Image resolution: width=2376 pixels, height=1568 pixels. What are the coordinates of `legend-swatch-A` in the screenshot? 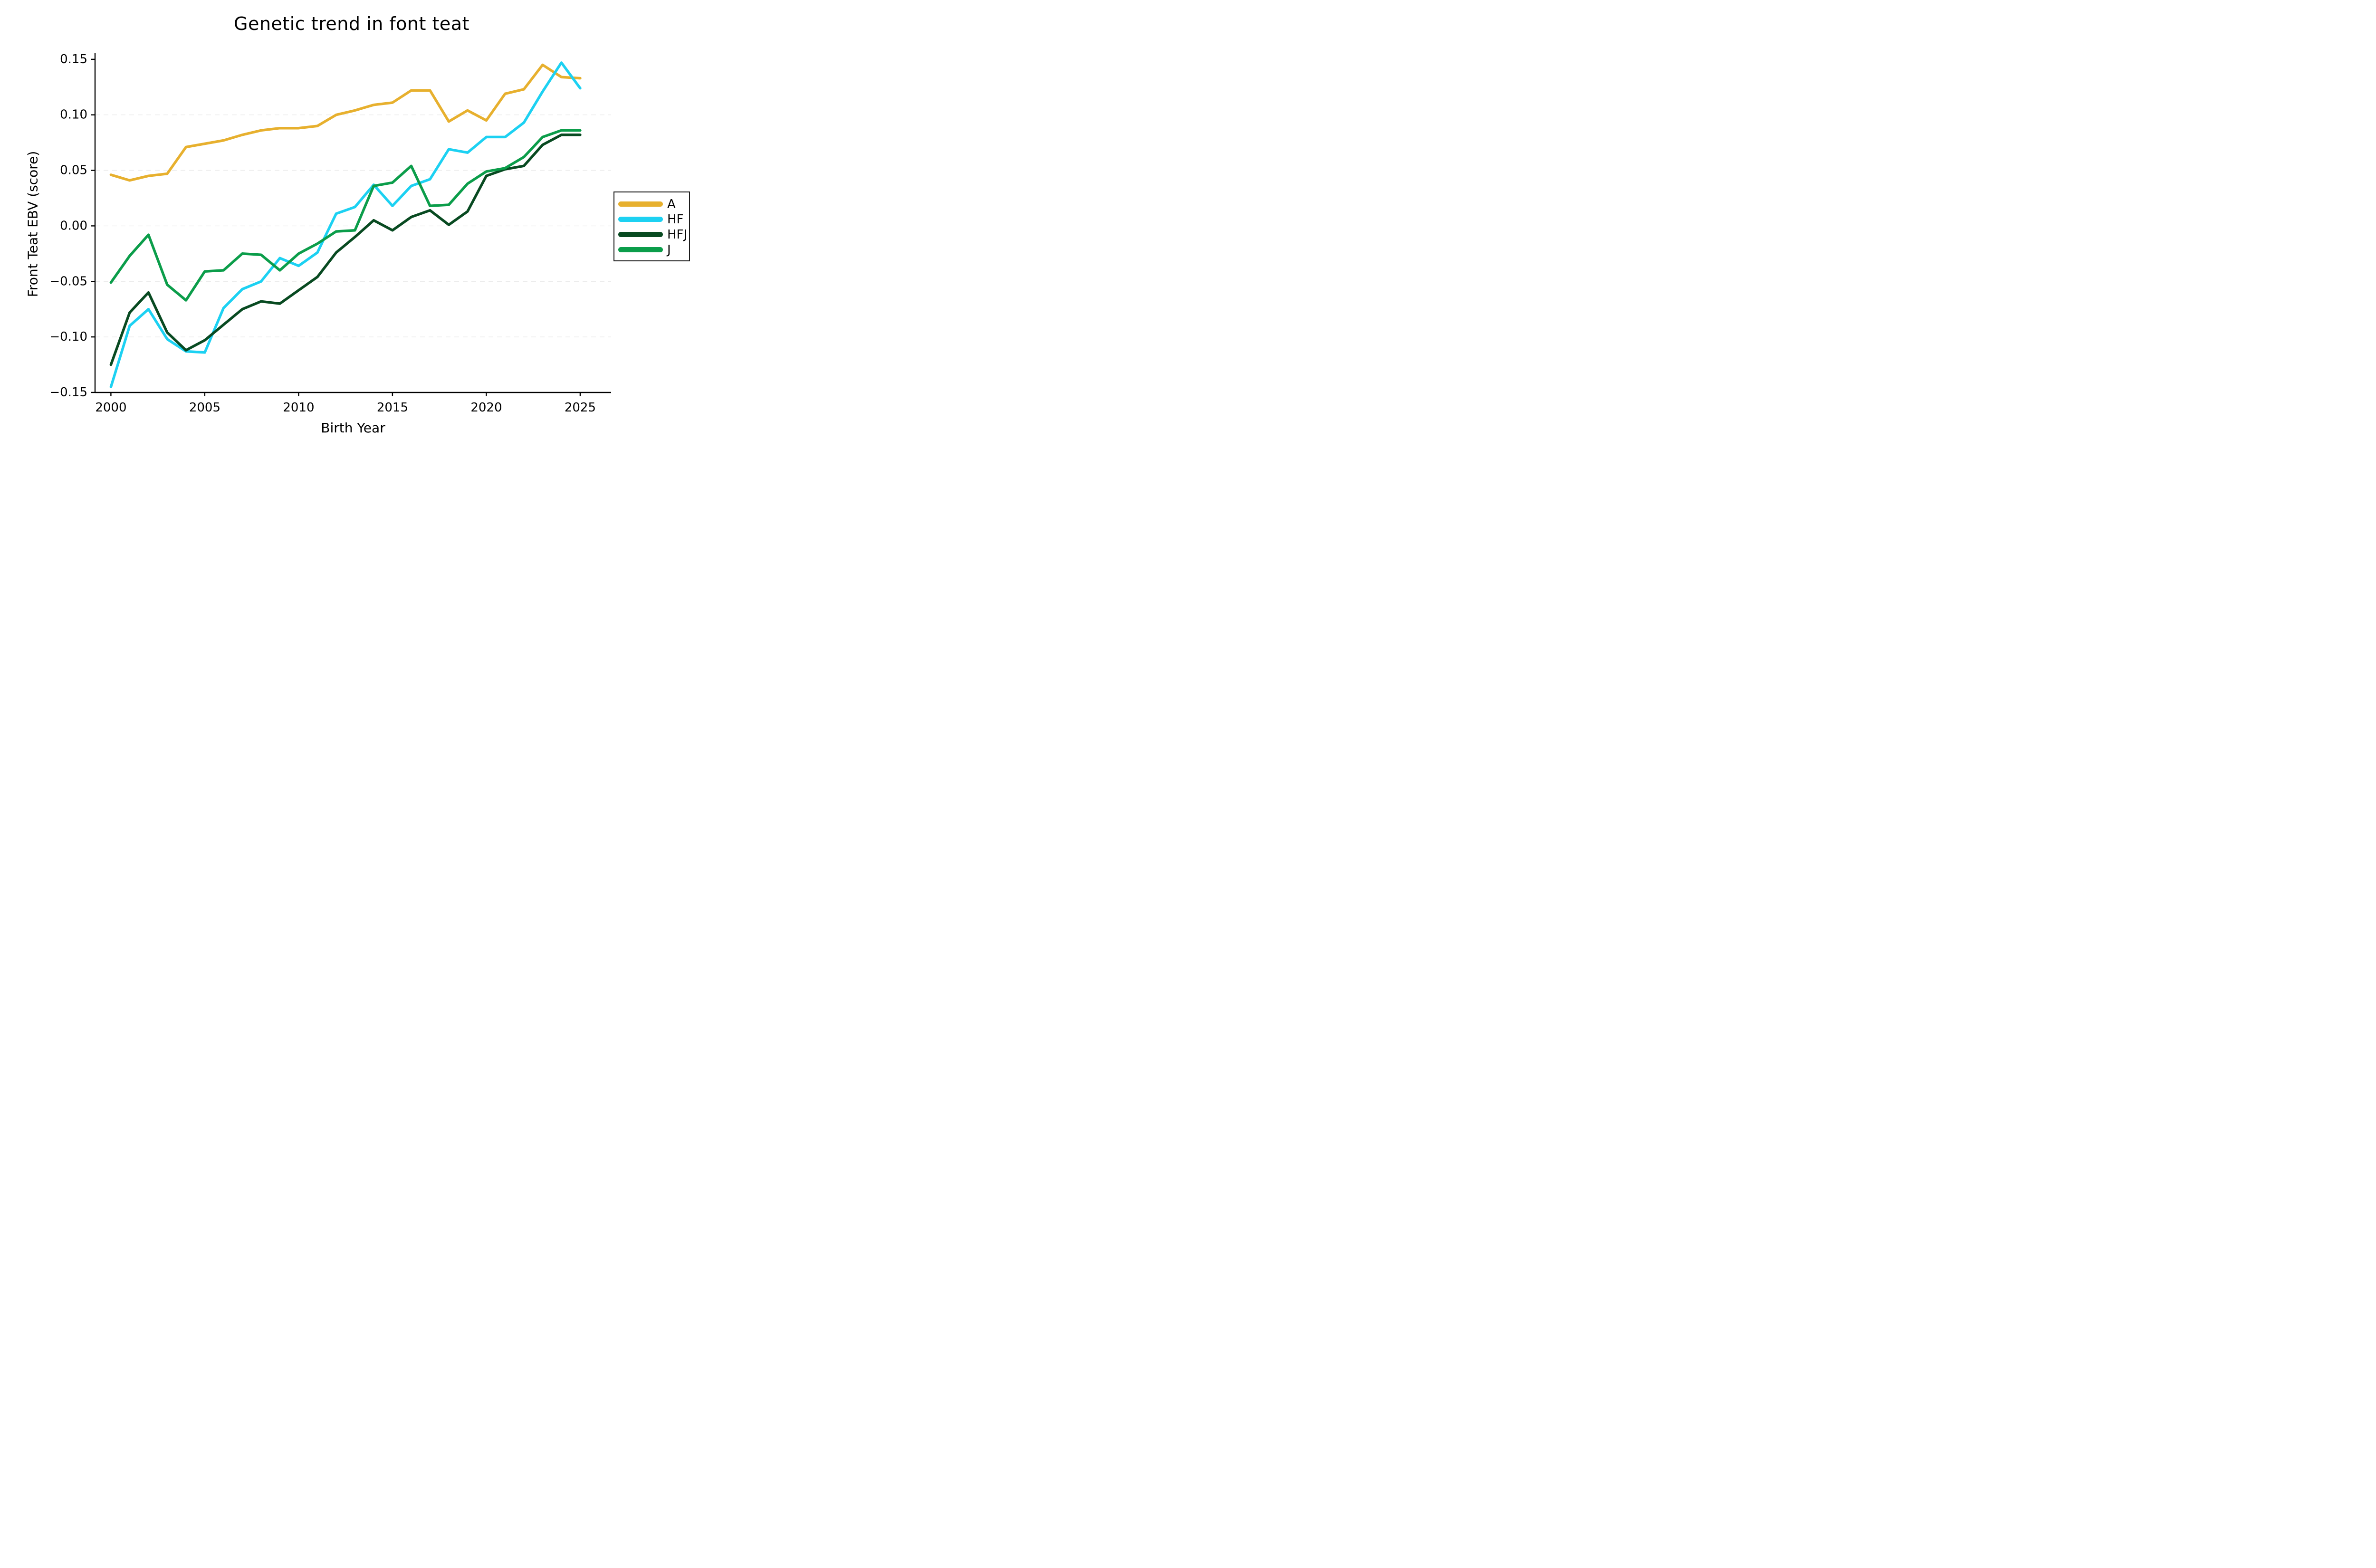 It's located at (640, 204).